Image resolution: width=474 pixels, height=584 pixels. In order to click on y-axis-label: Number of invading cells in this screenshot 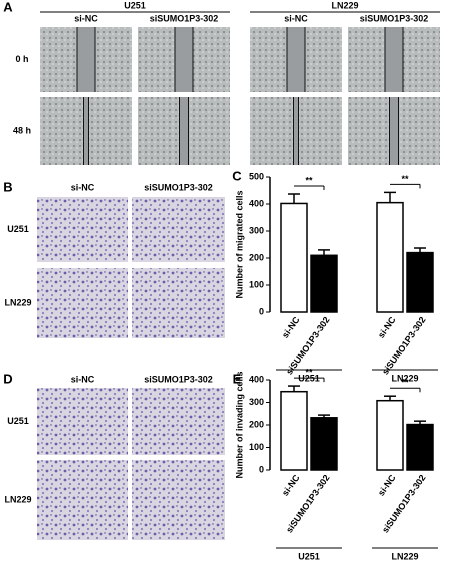, I will do `click(239, 424)`.